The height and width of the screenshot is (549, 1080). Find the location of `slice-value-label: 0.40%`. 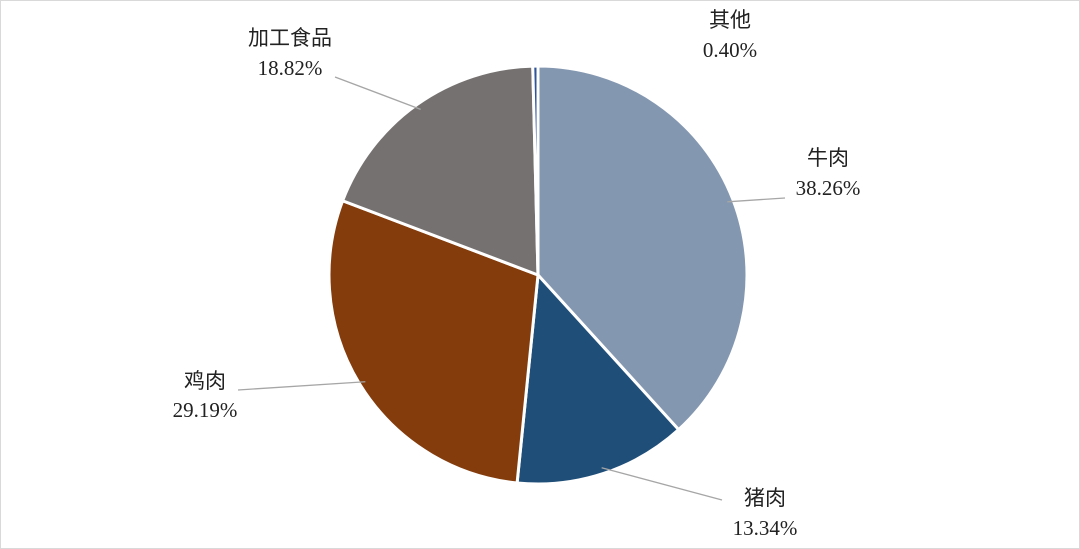

slice-value-label: 0.40% is located at coordinates (730, 50).